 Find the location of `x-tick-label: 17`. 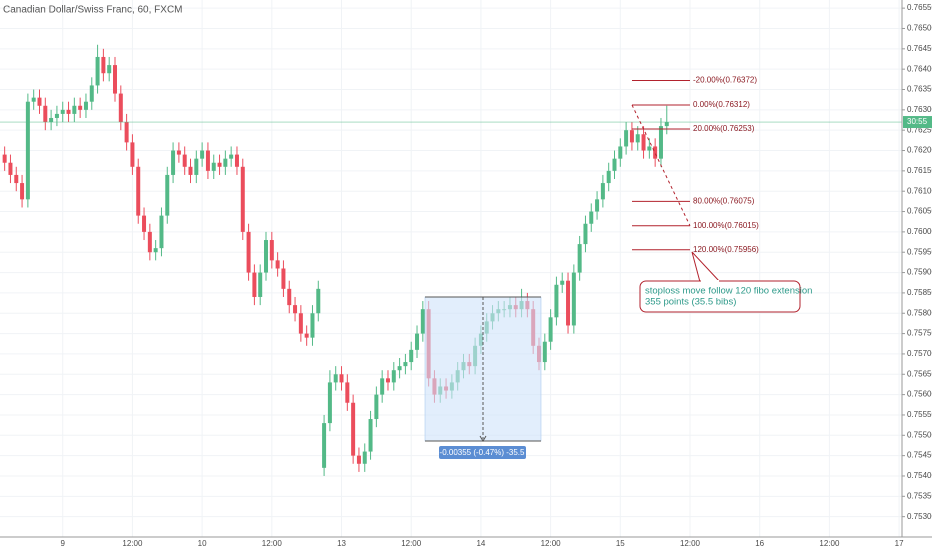

x-tick-label: 17 is located at coordinates (899, 543).